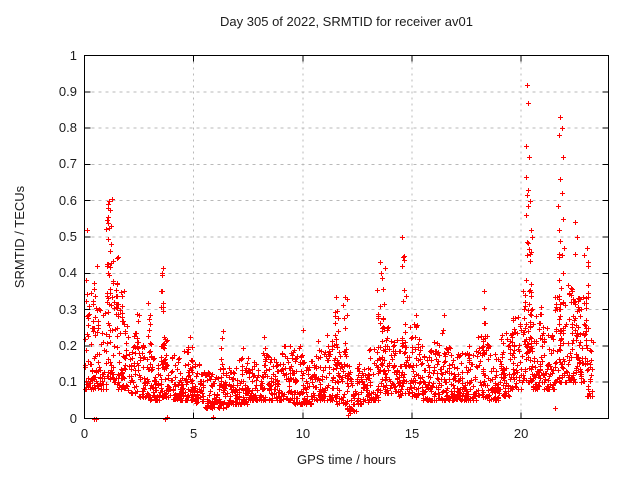  I want to click on y-tick-label: 0.1, so click(67, 382).